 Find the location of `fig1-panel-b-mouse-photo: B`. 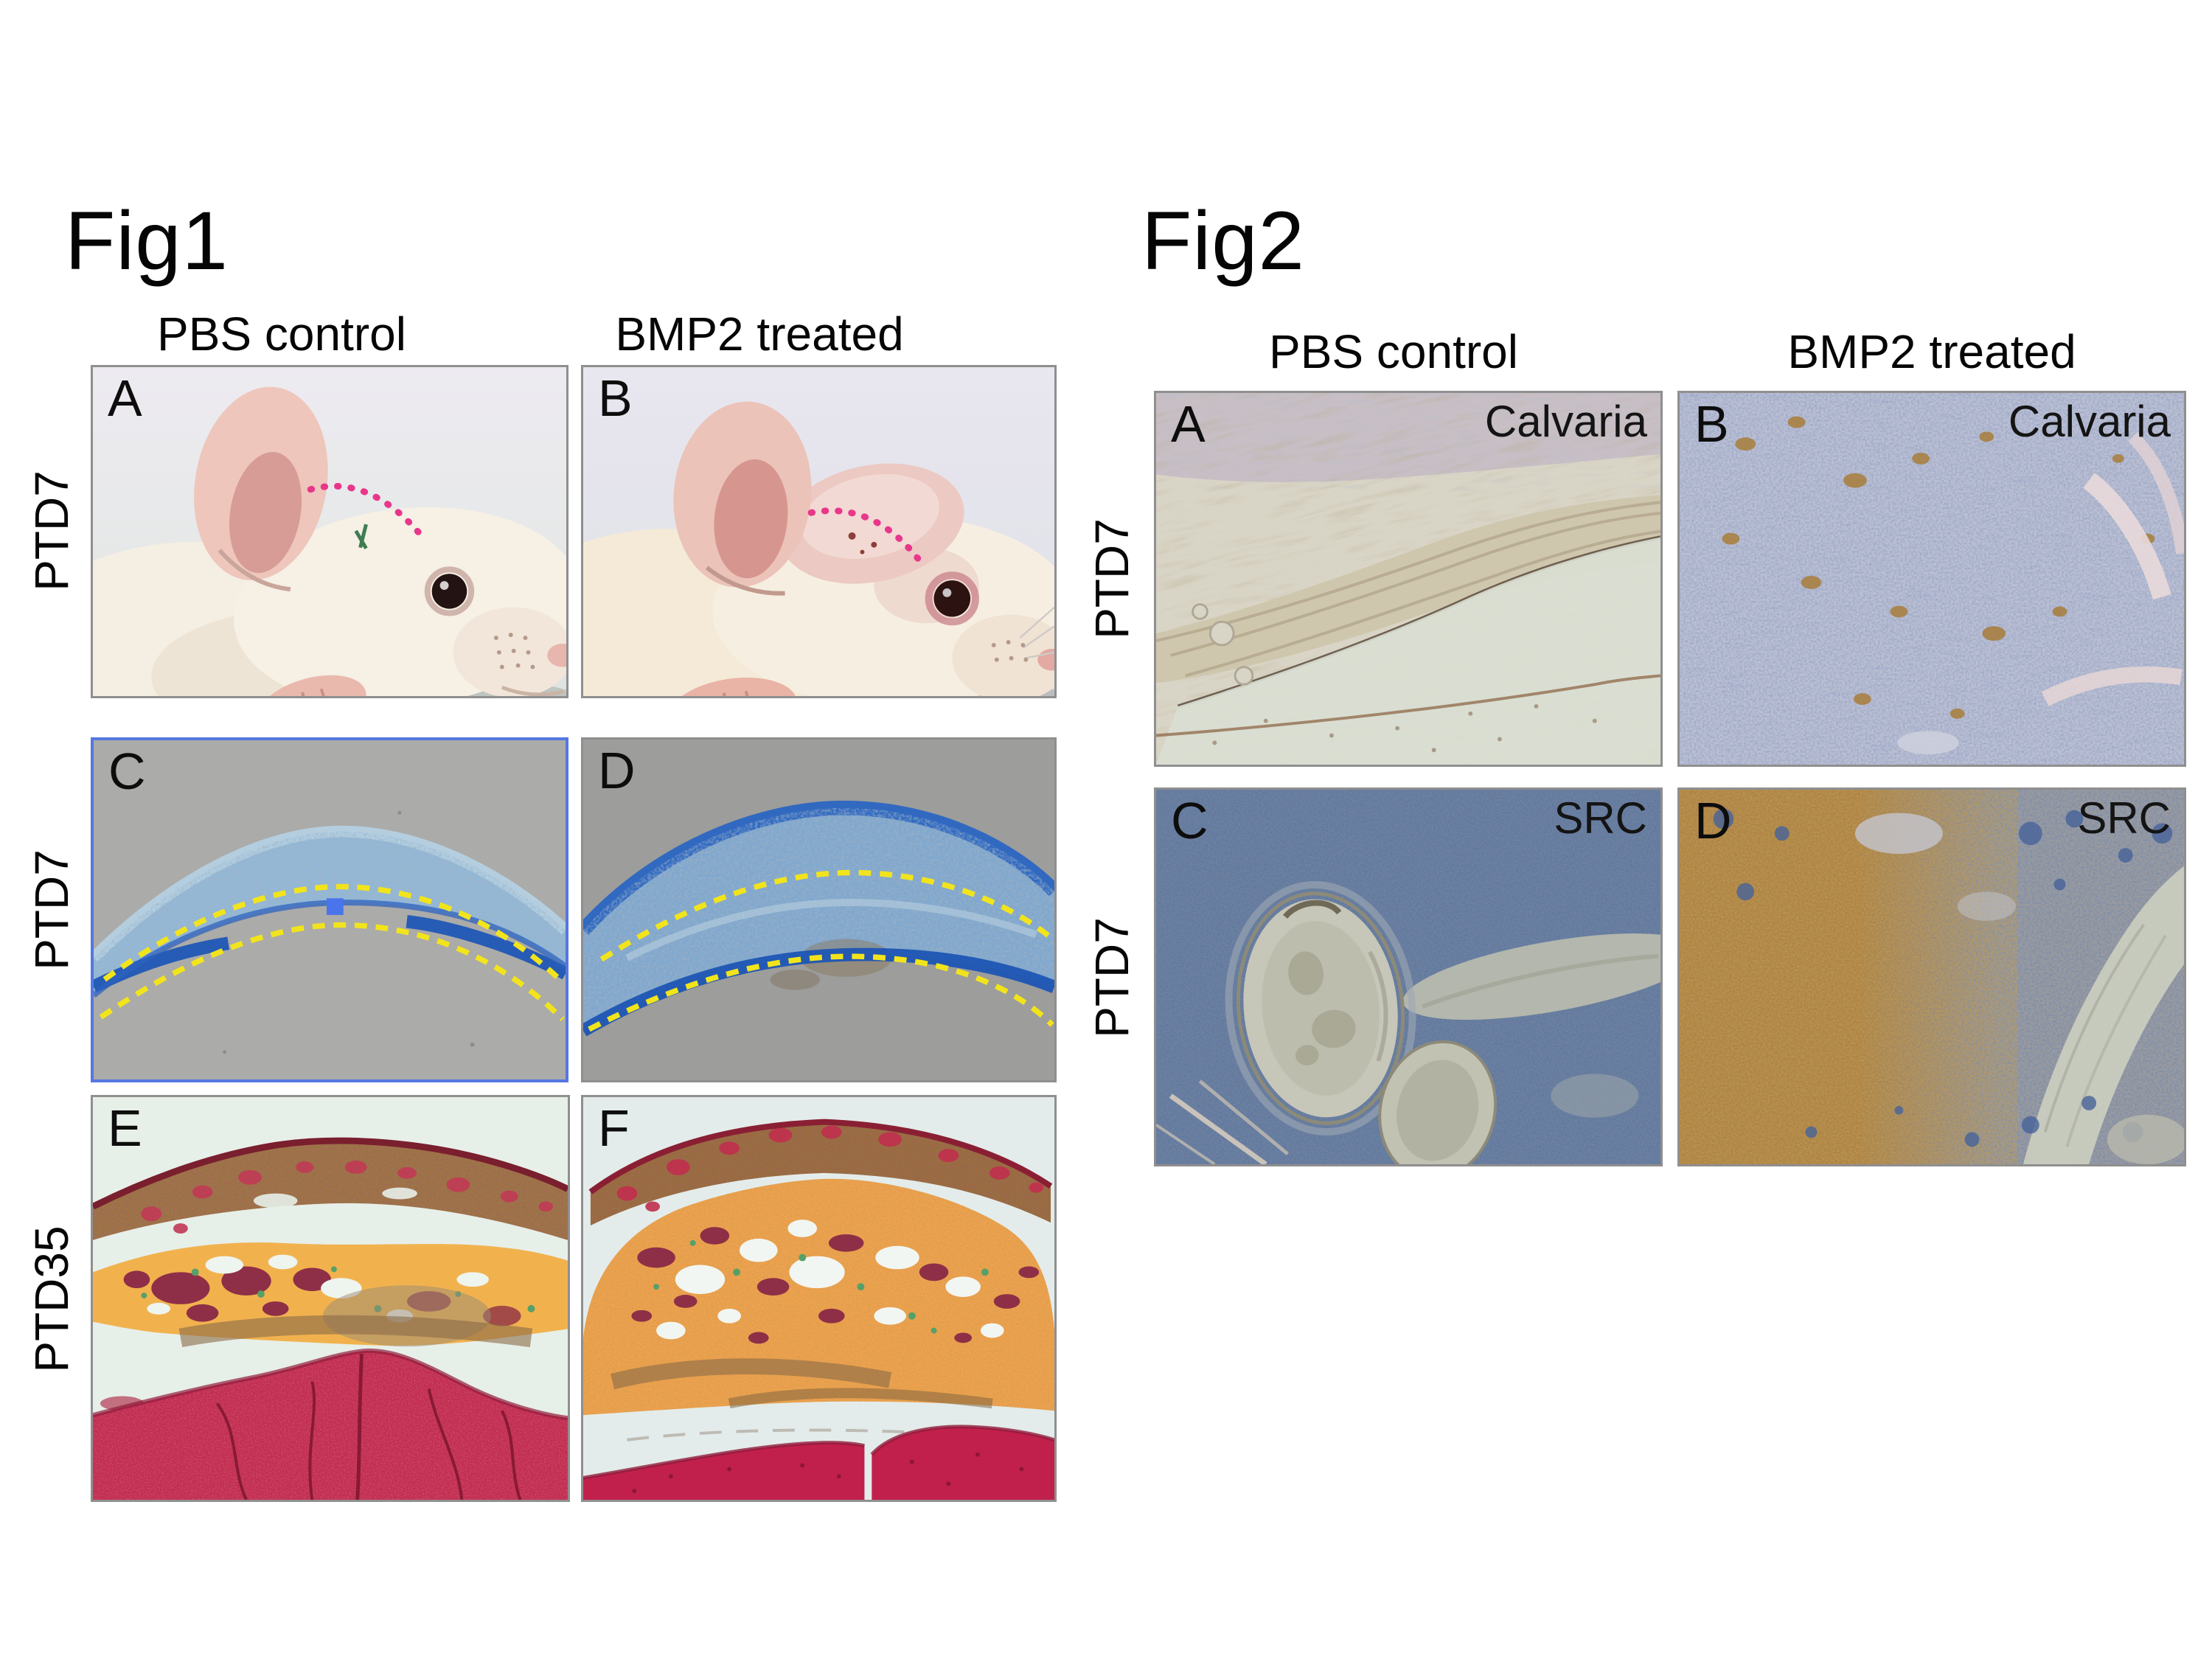

fig1-panel-b-mouse-photo: B is located at coordinates (819, 531).